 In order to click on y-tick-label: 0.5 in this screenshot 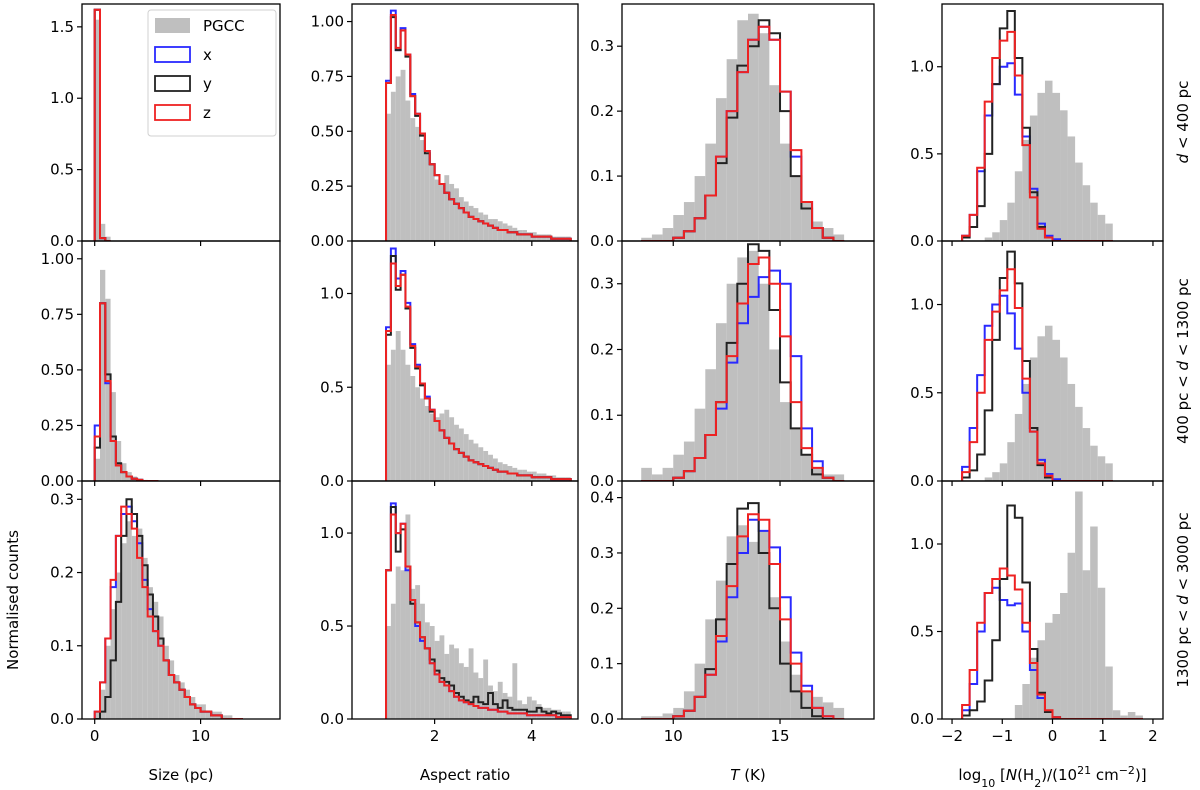, I will do `click(62, 170)`.